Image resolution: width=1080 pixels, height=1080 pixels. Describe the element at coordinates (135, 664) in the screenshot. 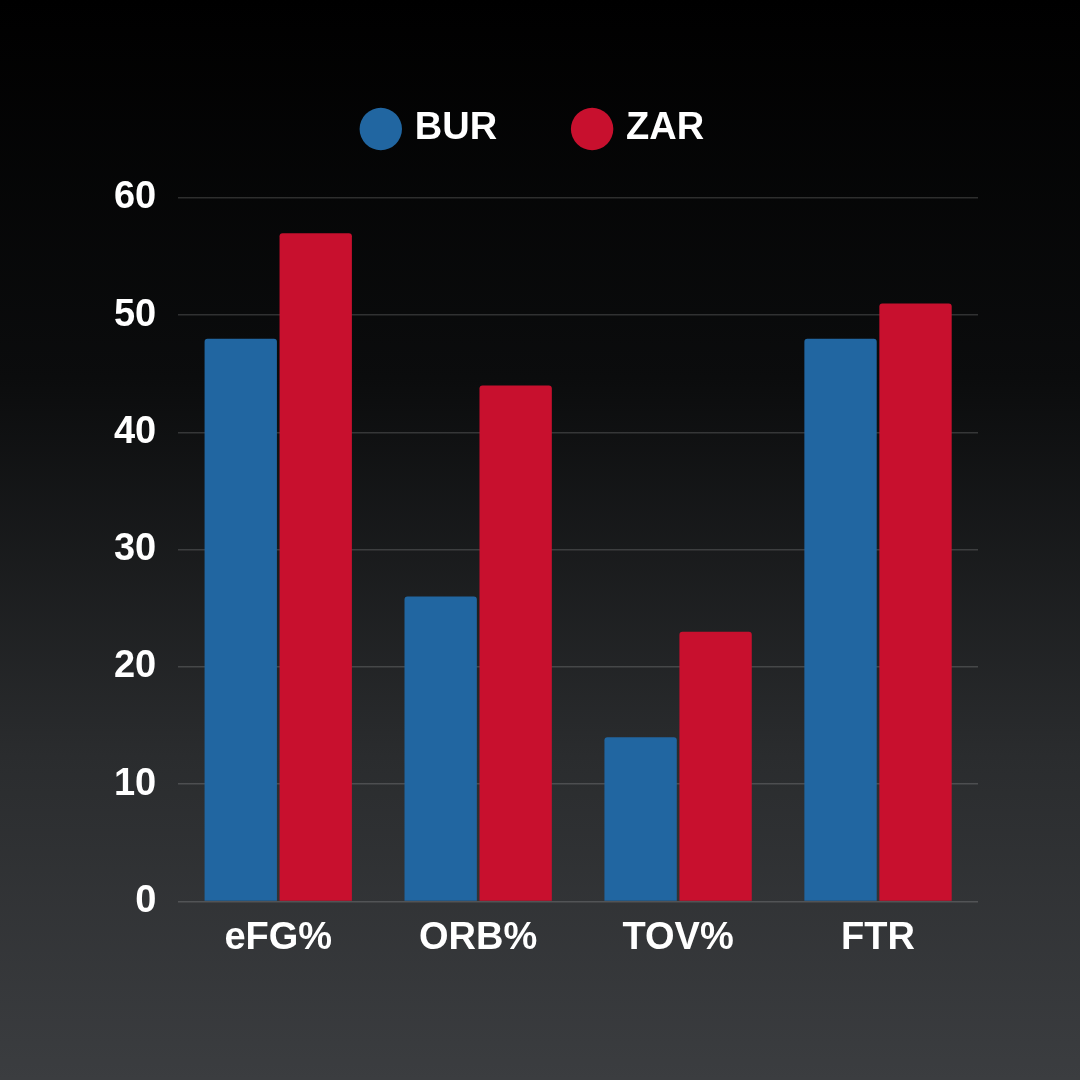

I see `y-tick-label: 20` at that location.